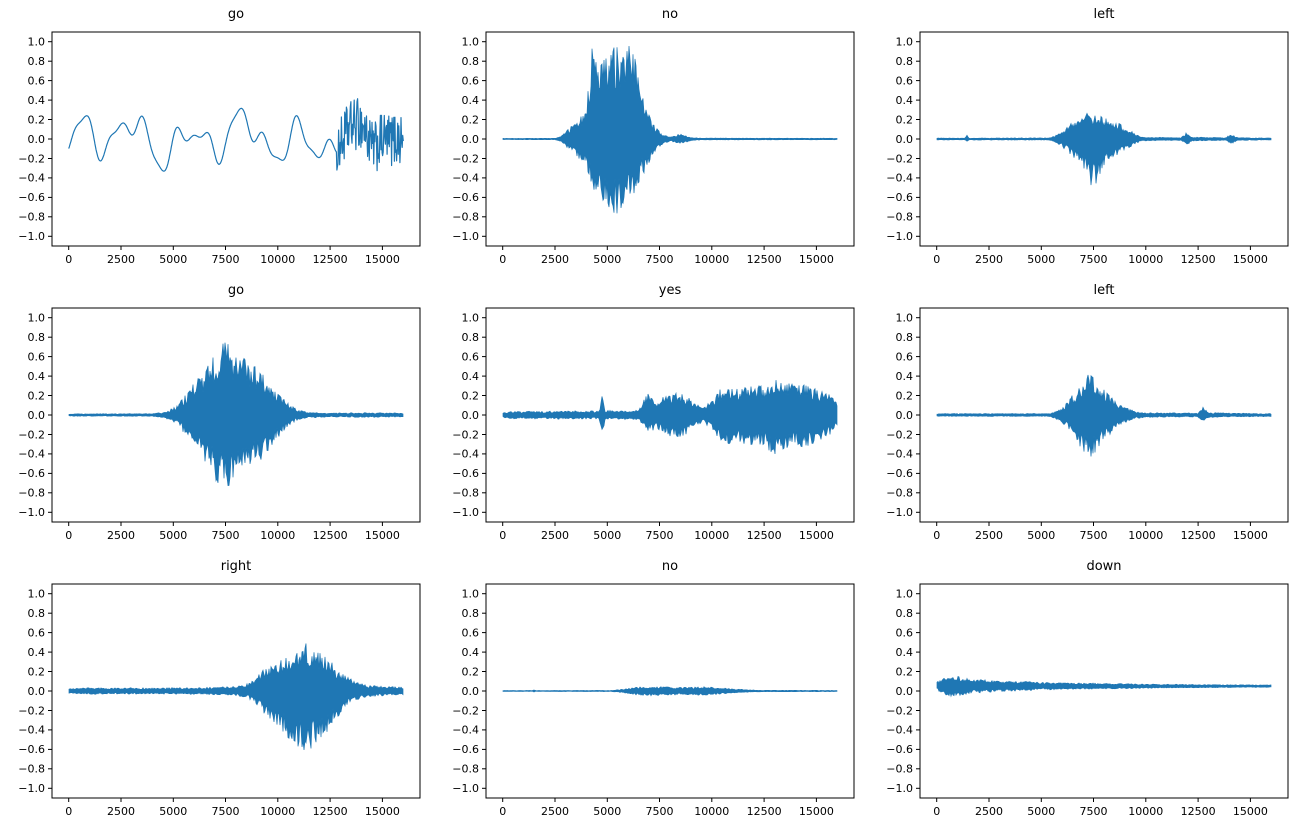 The width and height of the screenshot is (1303, 836). Describe the element at coordinates (670, 566) in the screenshot. I see `subplot-title: no` at that location.